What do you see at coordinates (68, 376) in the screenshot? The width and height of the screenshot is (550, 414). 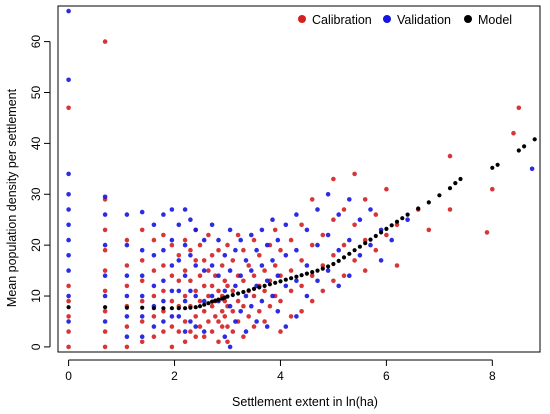 I see `x-tick-label: 0` at bounding box center [68, 376].